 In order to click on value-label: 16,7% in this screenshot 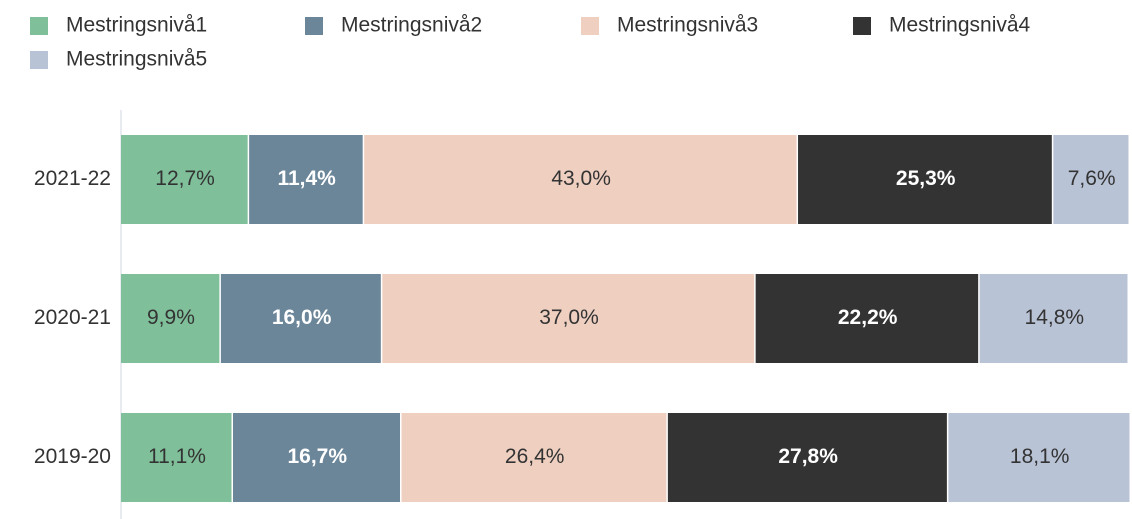, I will do `click(317, 456)`.